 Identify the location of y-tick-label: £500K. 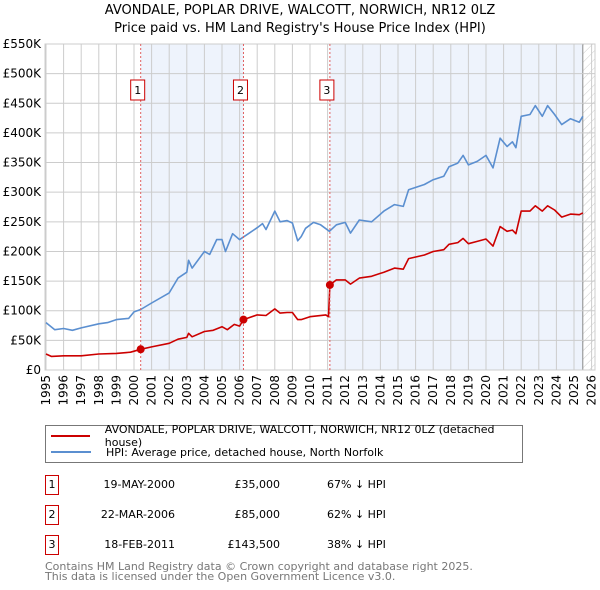
(23, 74).